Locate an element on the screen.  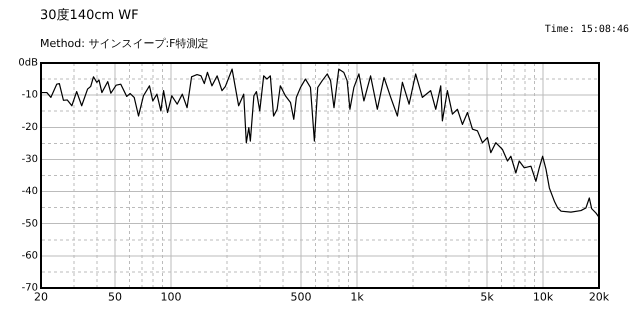
y-tick-label: -50 is located at coordinates (30, 224).